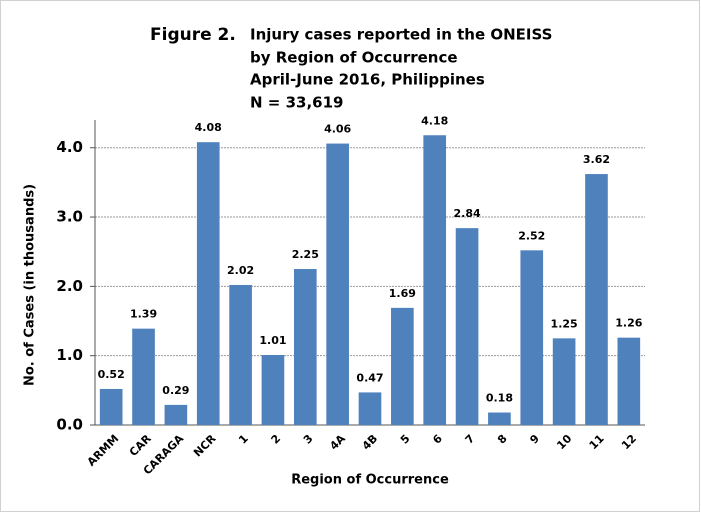 The image size is (701, 513). I want to click on title-line: April-June 2016, Philippines, so click(367, 80).